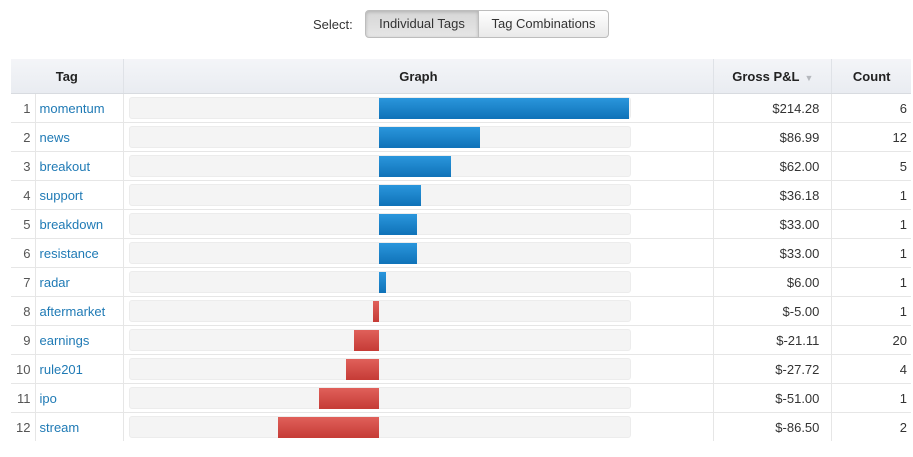  I want to click on row-number: 9, so click(23, 340).